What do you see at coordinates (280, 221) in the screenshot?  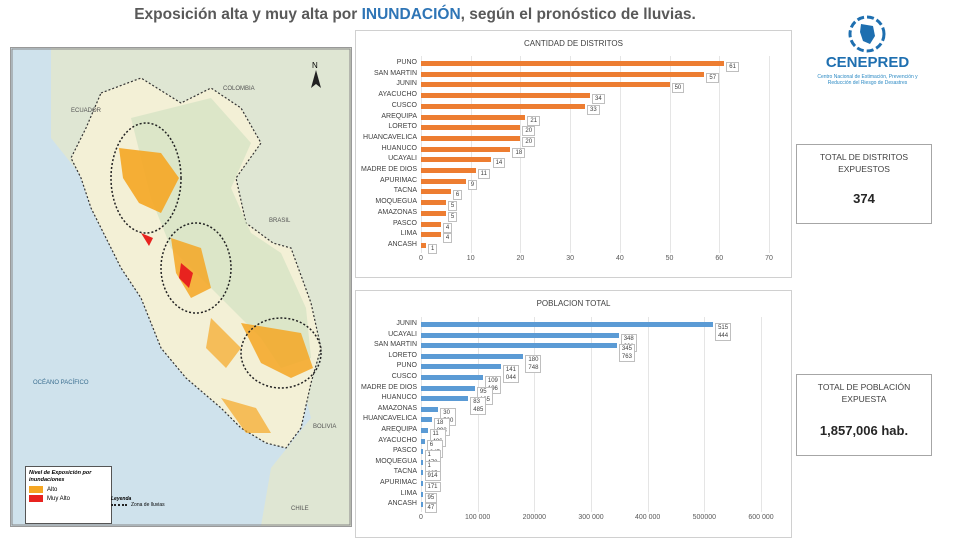 I see `map-label-brasil: BRASIL` at bounding box center [280, 221].